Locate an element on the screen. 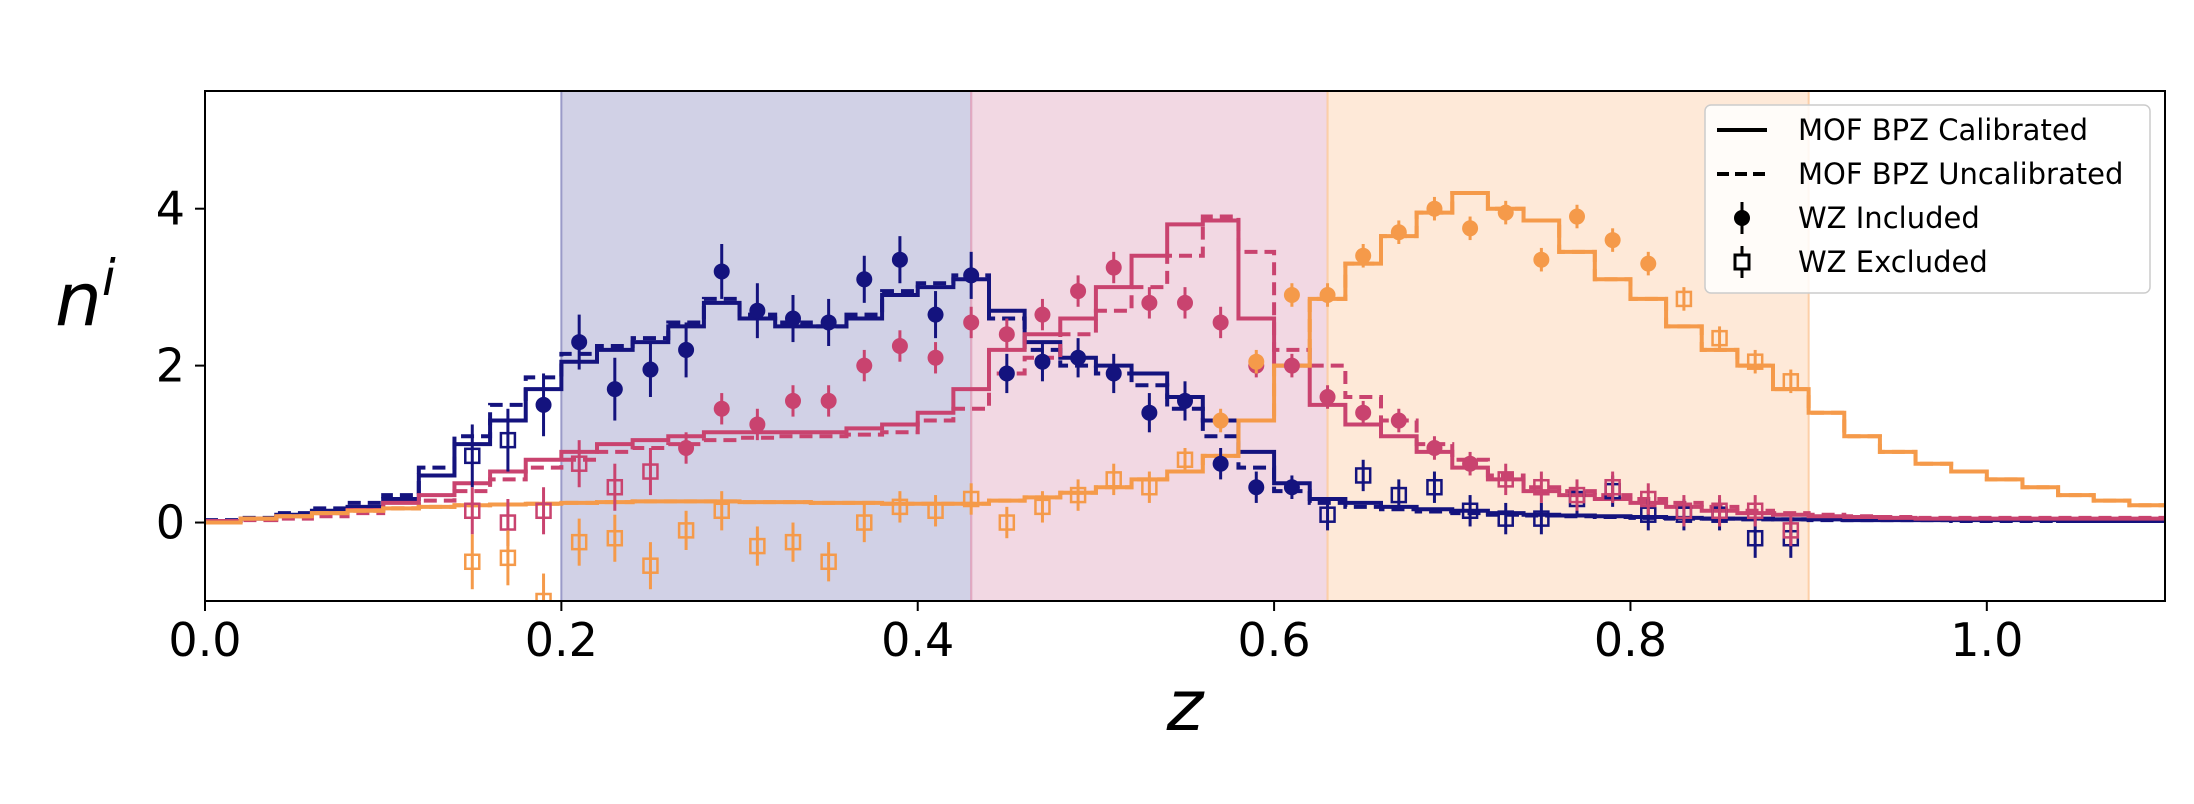 Image resolution: width=2194 pixels, height=804 pixels. y-tick-label: 2 is located at coordinates (170, 366).